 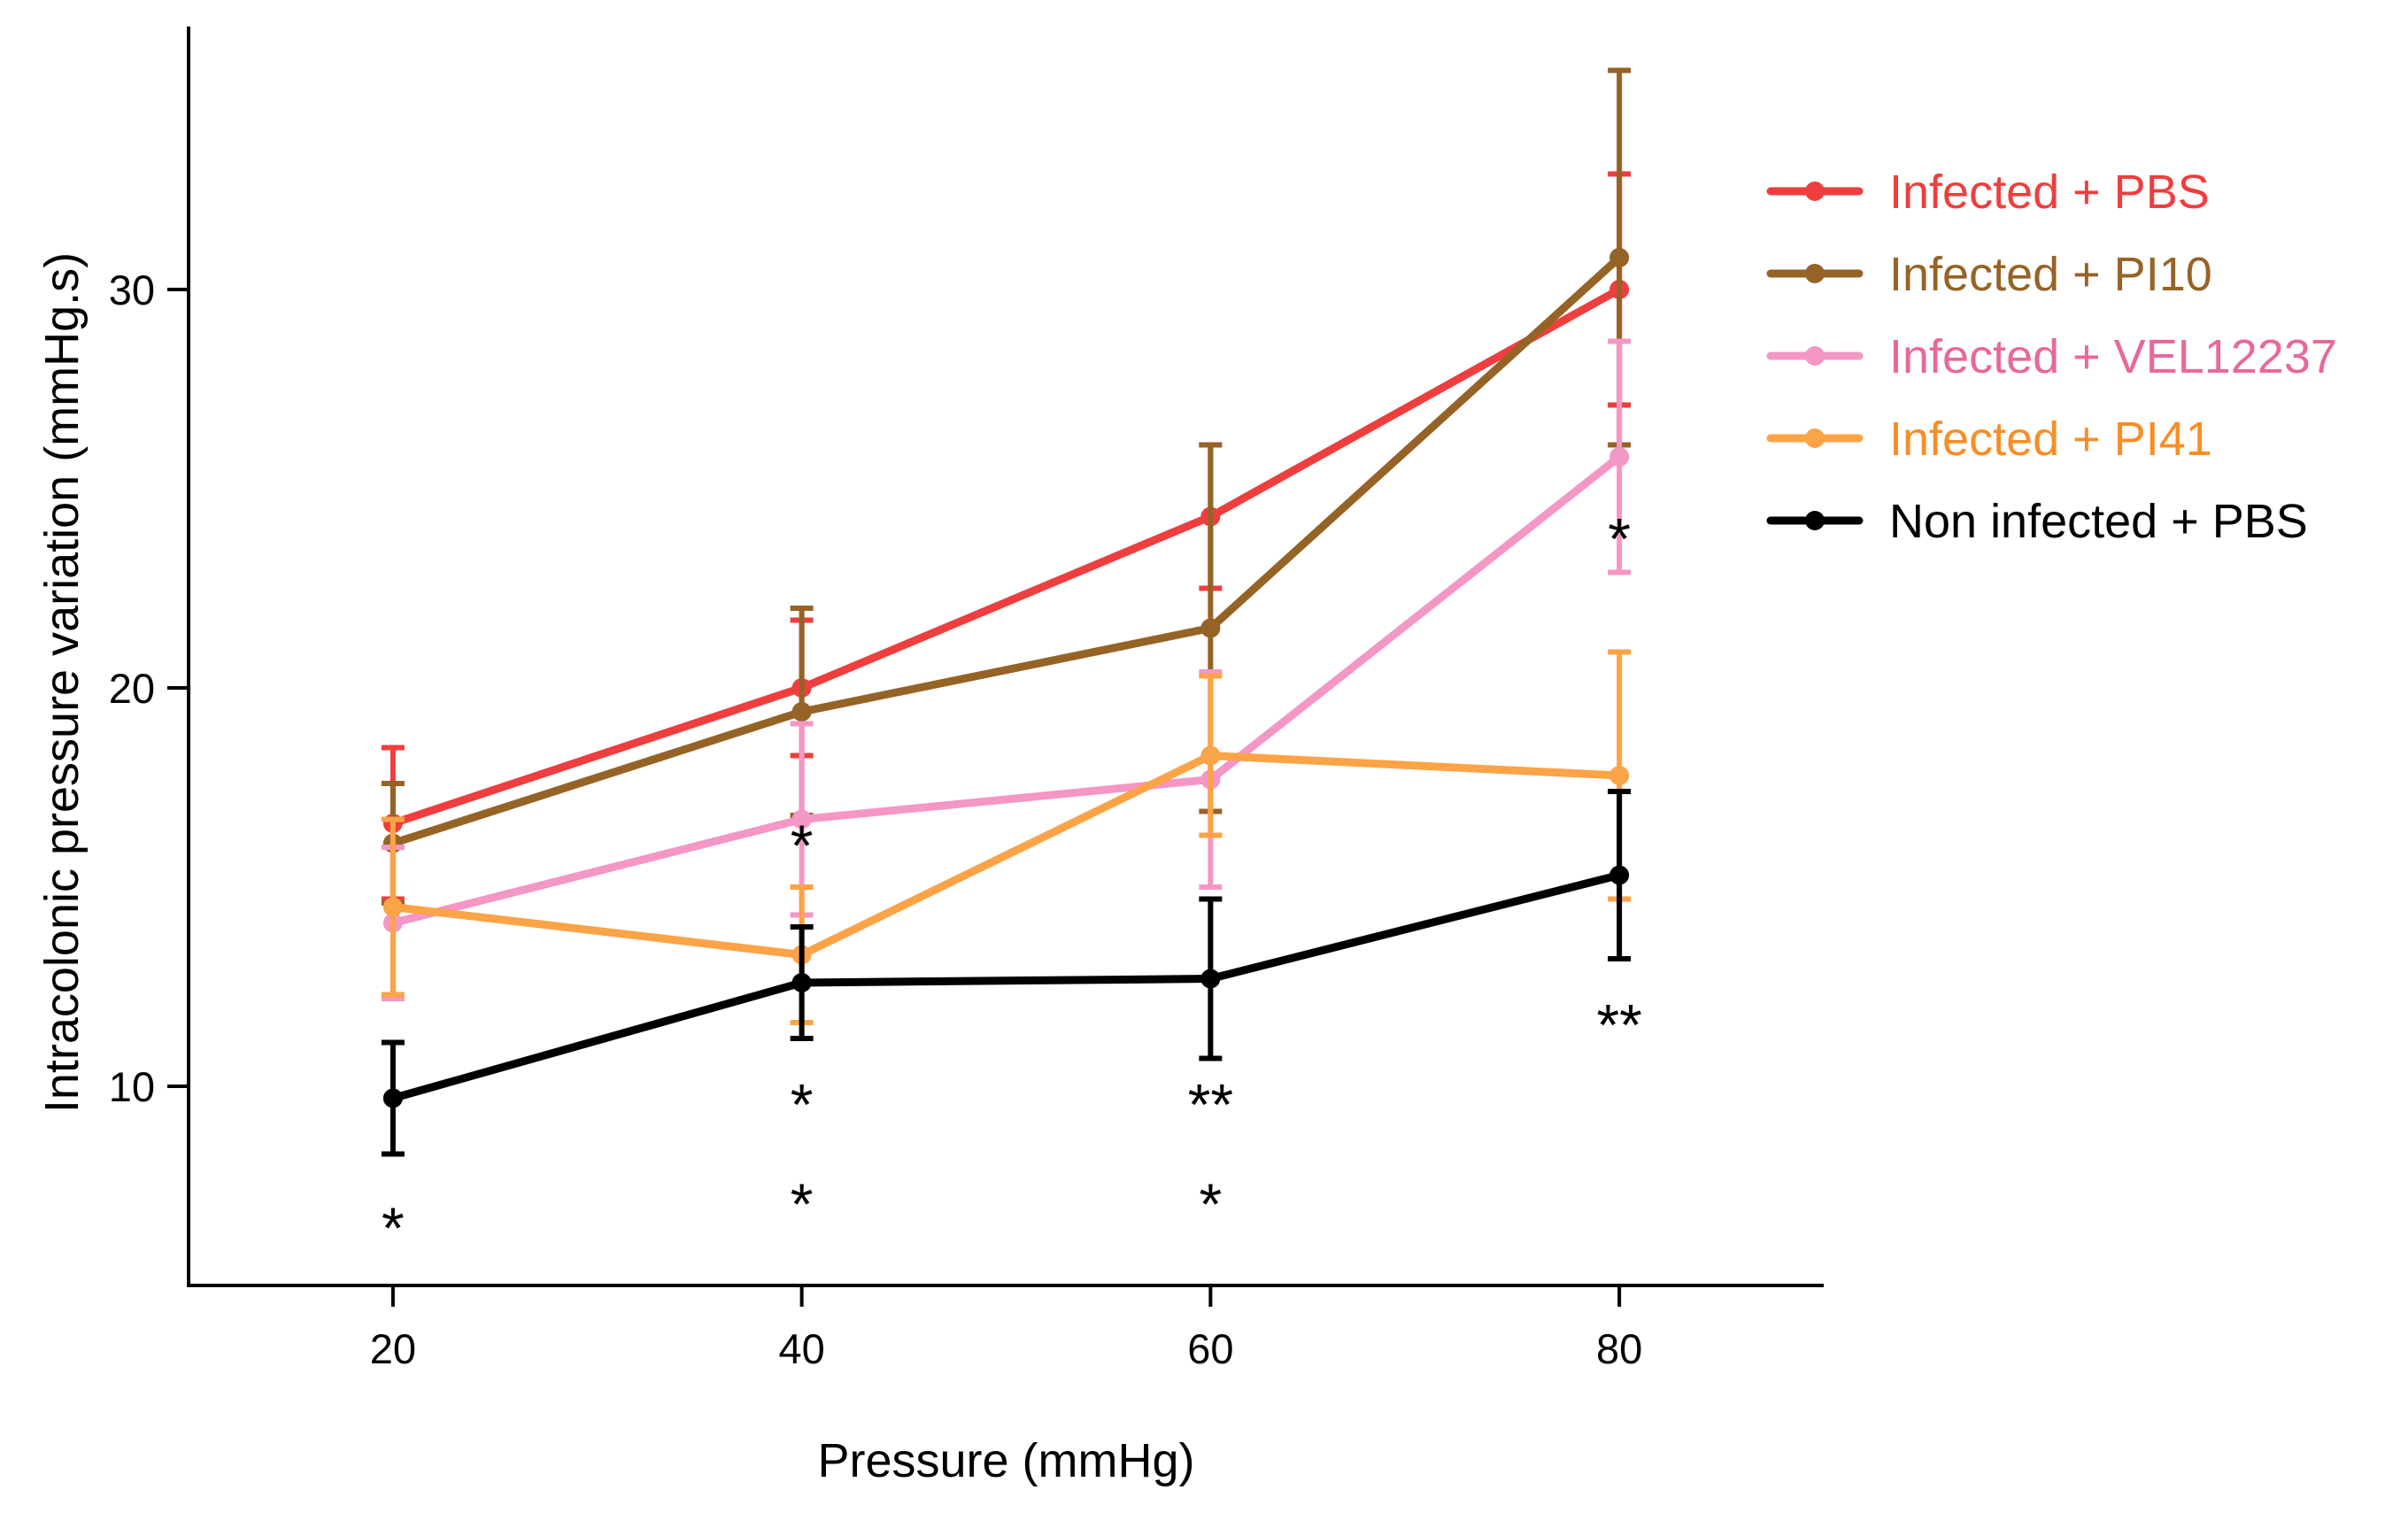 What do you see at coordinates (132, 1086) in the screenshot?
I see `y-tick-label: 10` at bounding box center [132, 1086].